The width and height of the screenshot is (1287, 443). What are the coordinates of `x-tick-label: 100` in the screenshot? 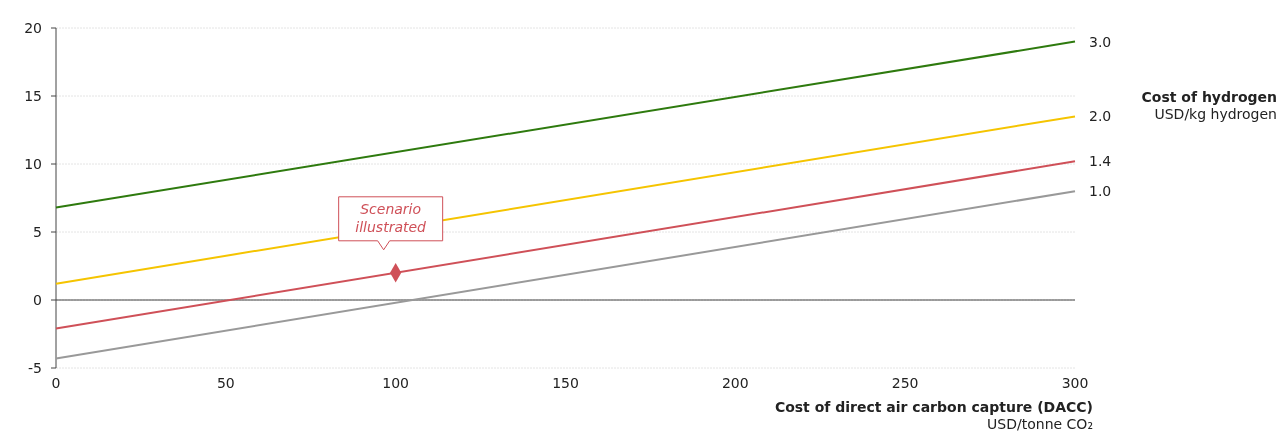 It's located at (396, 383).